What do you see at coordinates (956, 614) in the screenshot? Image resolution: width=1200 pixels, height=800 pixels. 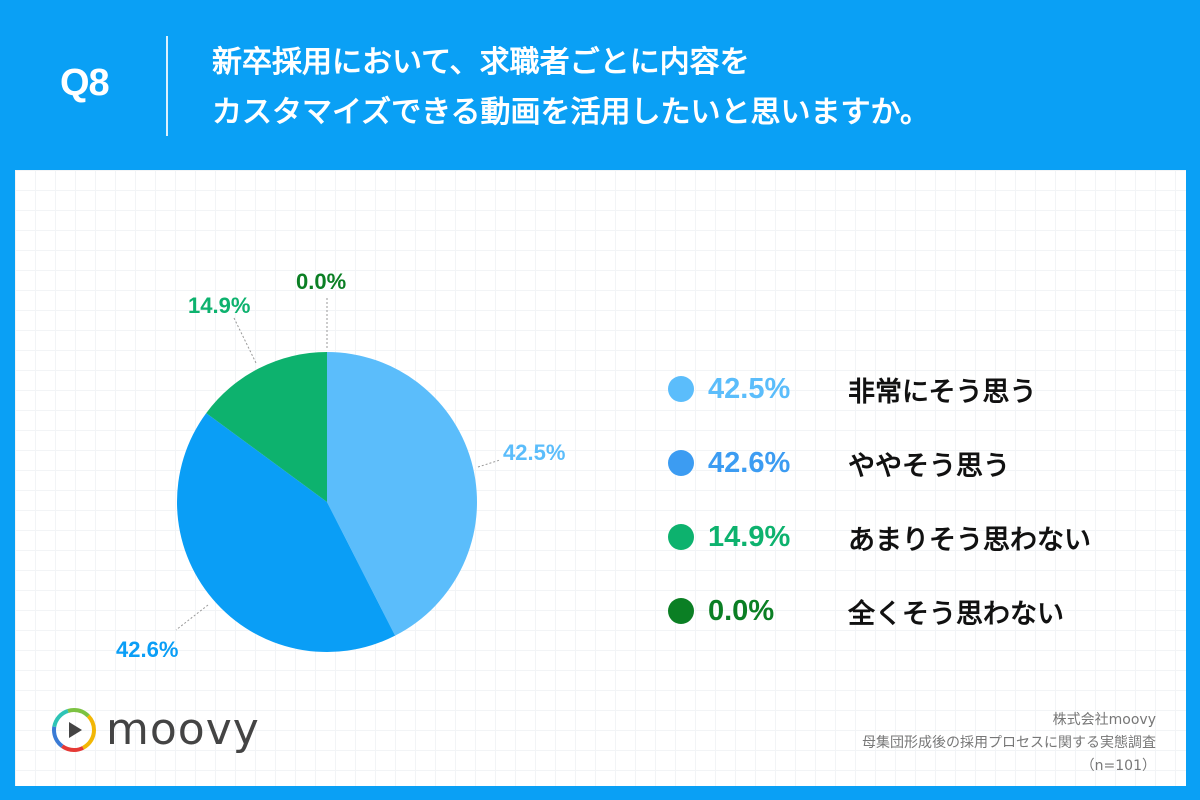 I see `legend-label: 全くそう思わない` at bounding box center [956, 614].